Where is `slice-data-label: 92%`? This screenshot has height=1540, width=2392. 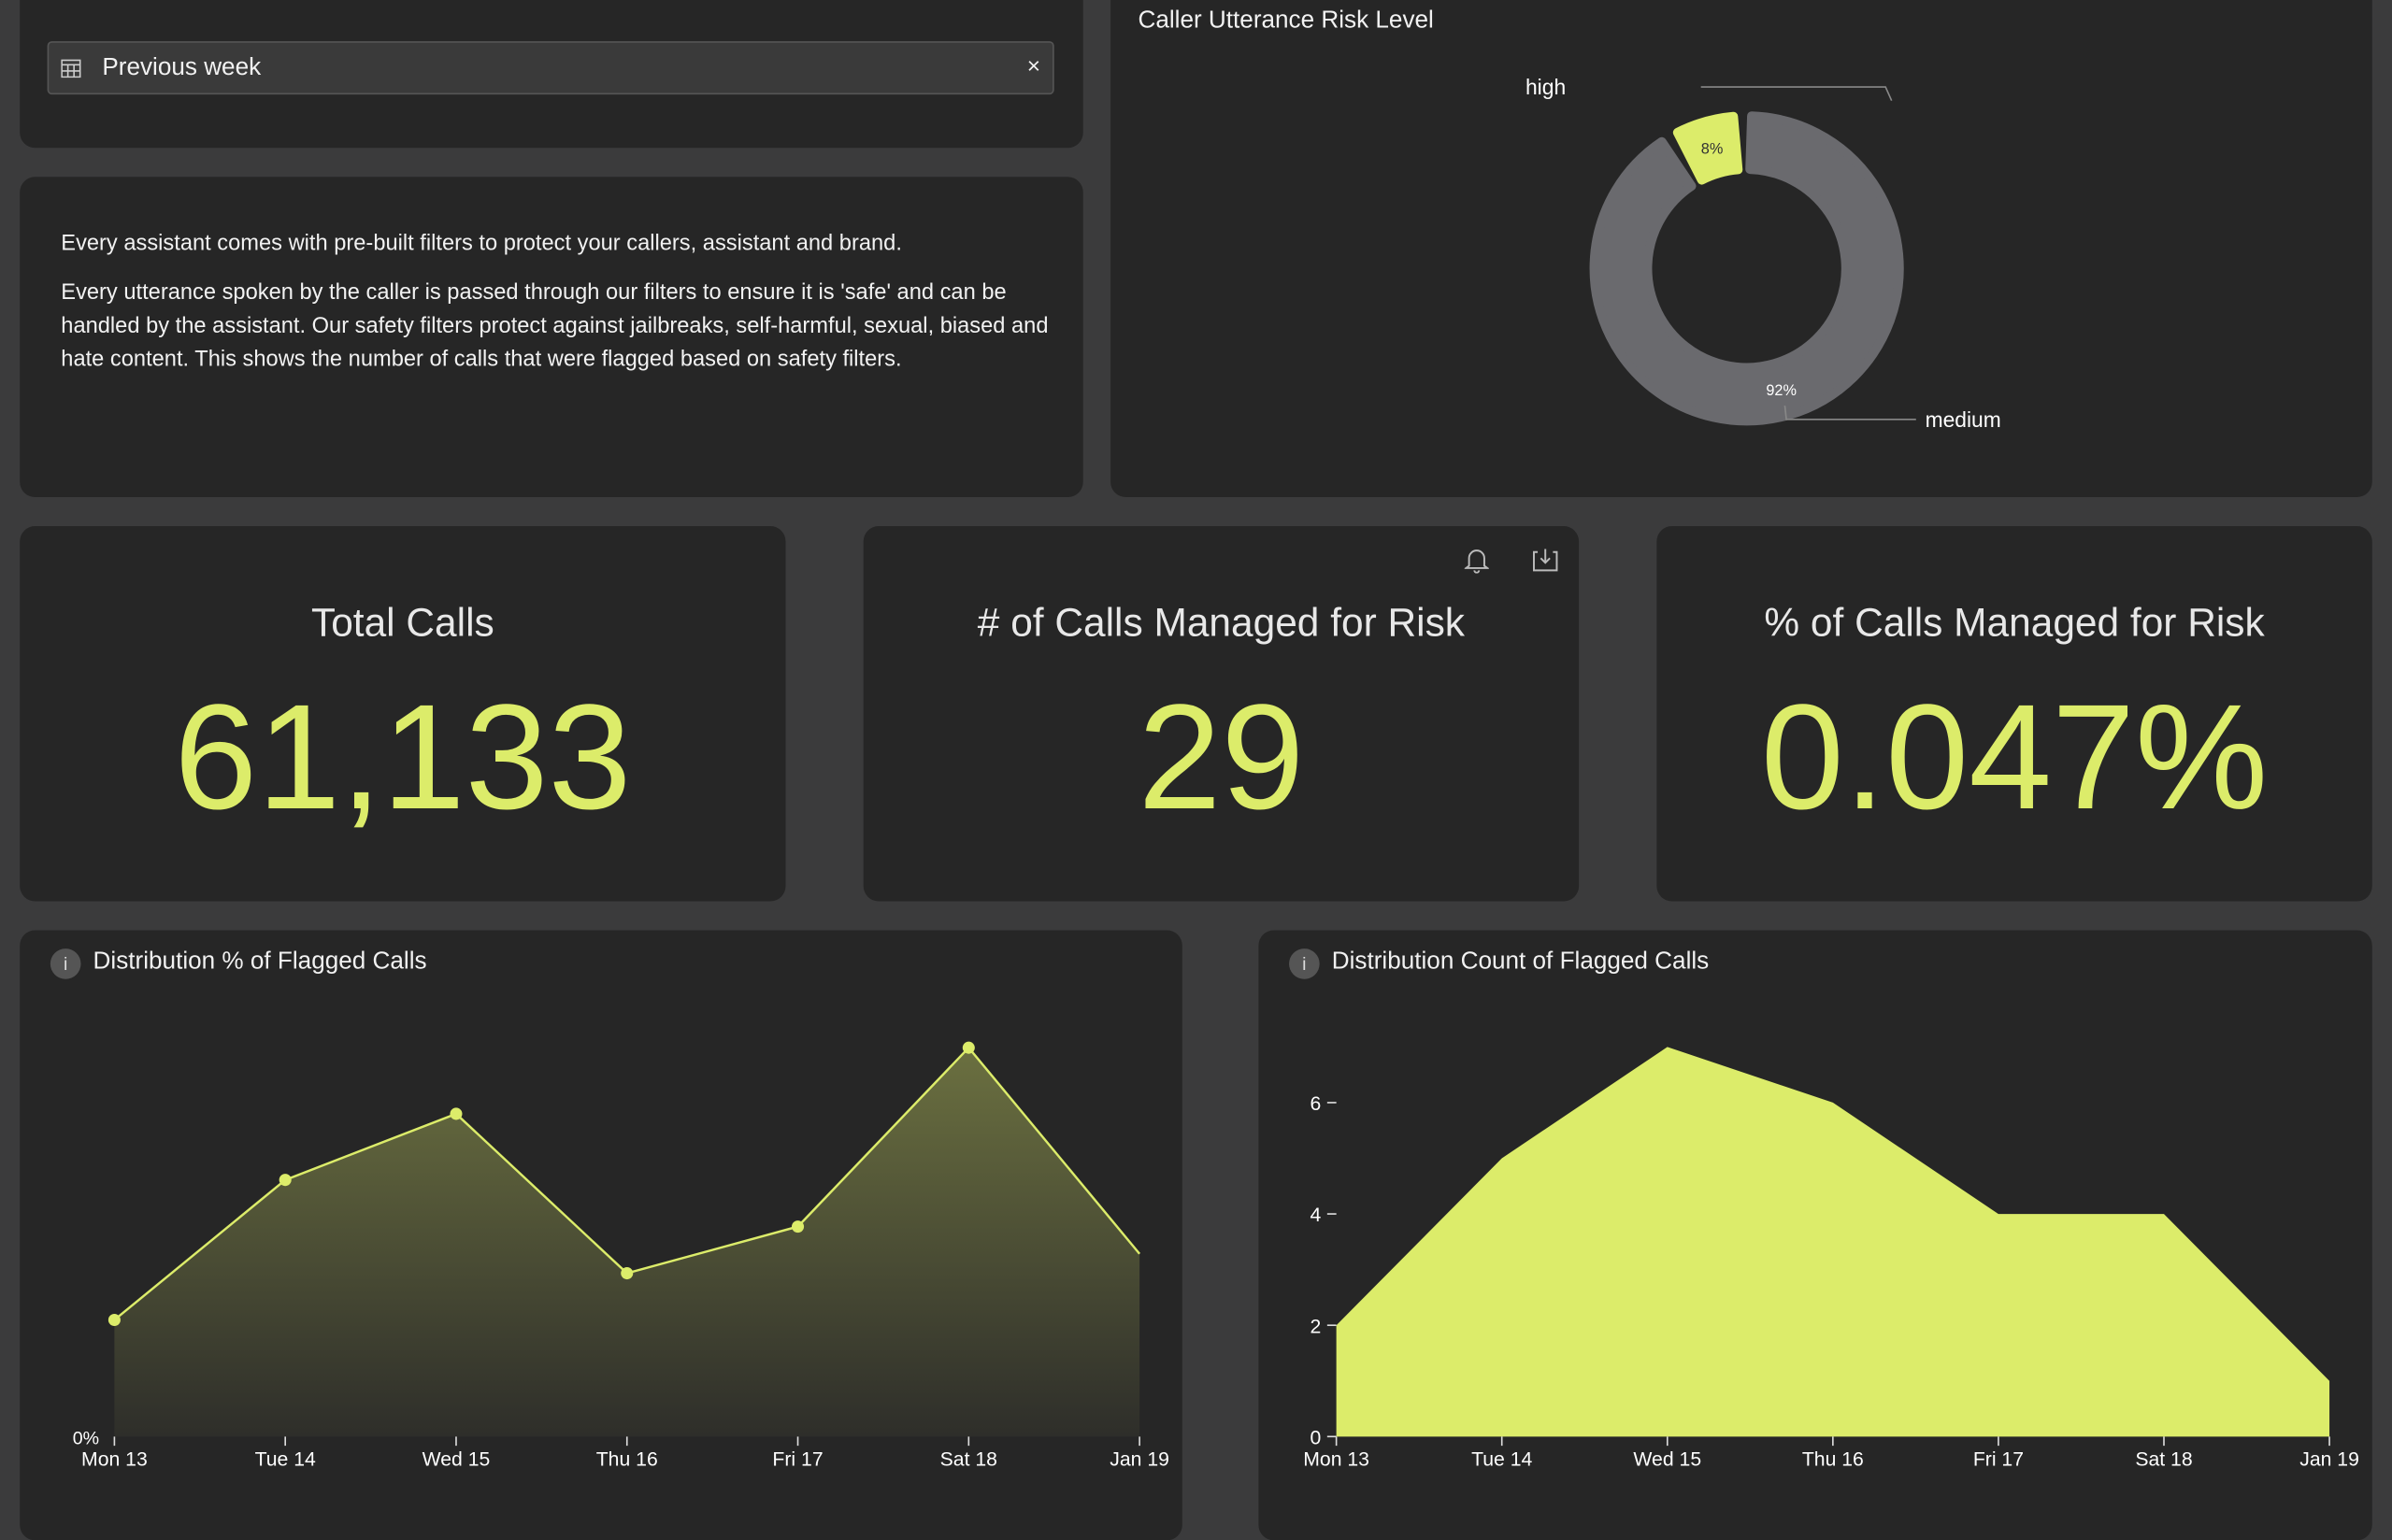
slice-data-label: 92% is located at coordinates (1781, 390).